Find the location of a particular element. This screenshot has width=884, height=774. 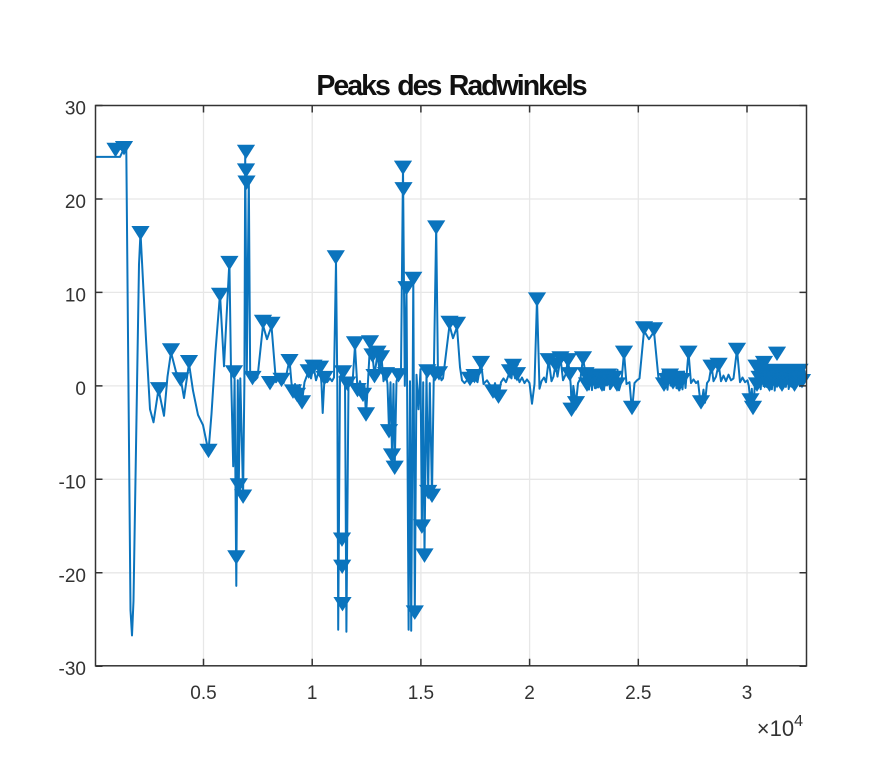

svg-text: 2 is located at coordinates (529, 693).